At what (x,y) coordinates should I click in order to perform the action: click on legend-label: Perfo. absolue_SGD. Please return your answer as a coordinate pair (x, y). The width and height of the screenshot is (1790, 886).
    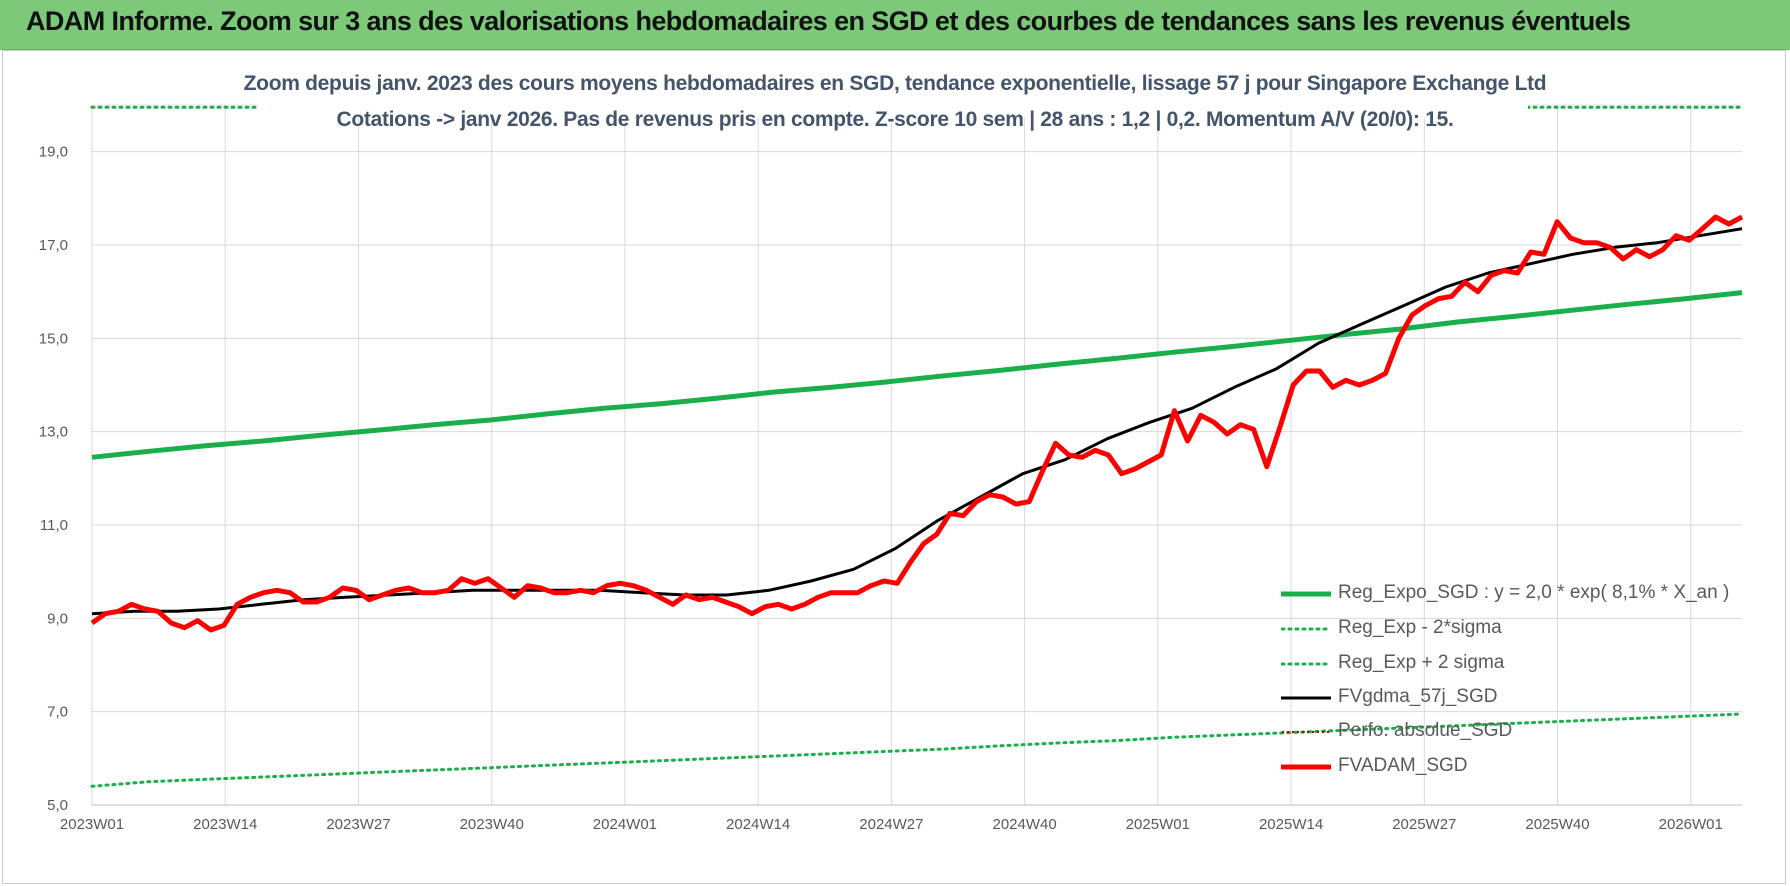
    Looking at the image, I should click on (1425, 730).